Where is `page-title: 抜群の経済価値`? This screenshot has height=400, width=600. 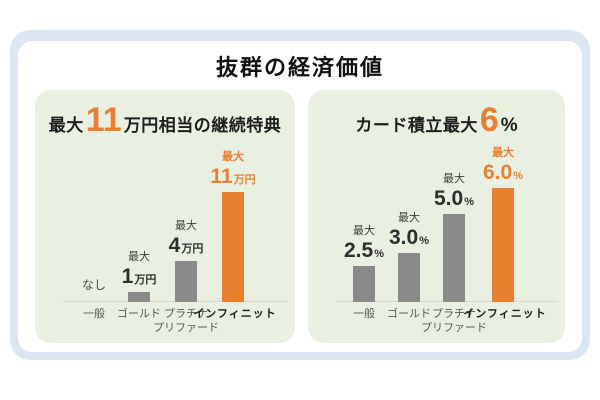
page-title: 抜群の経済価値 is located at coordinates (299, 67).